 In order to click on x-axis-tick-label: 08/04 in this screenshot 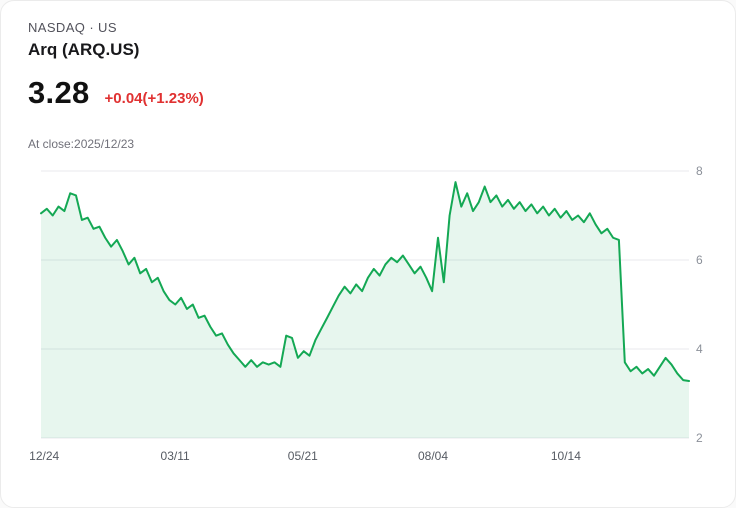, I will do `click(433, 456)`.